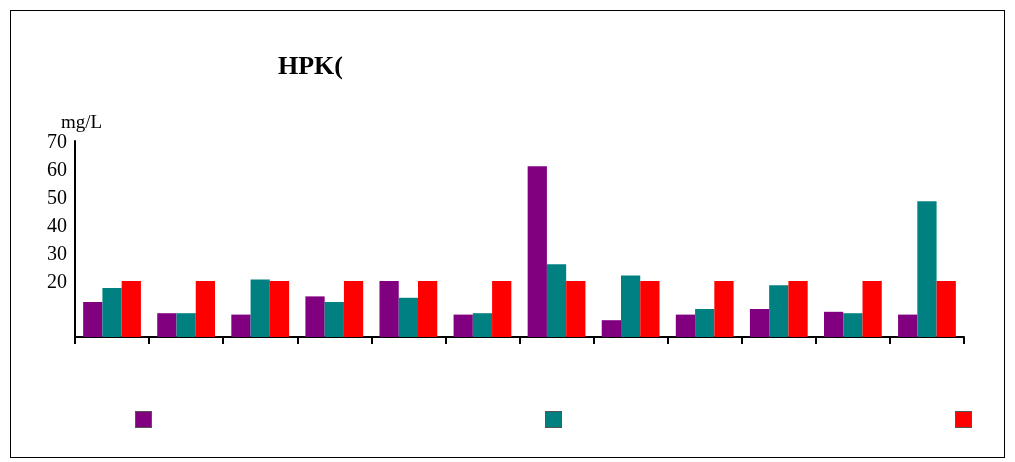 This screenshot has height=462, width=1015. Describe the element at coordinates (57, 141) in the screenshot. I see `y-tick-label: 70` at that location.